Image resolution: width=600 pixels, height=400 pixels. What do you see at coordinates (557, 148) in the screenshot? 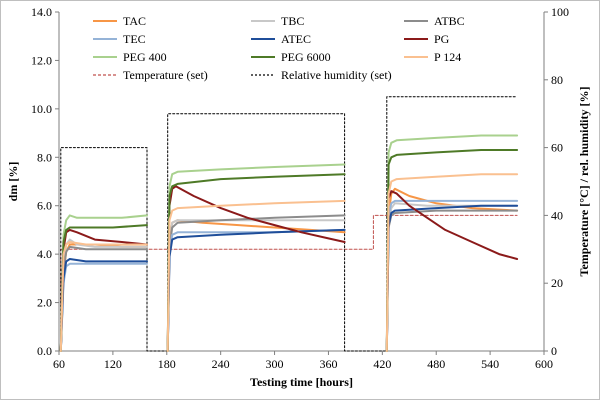
I see `y2-tick-label: 60` at bounding box center [557, 148].